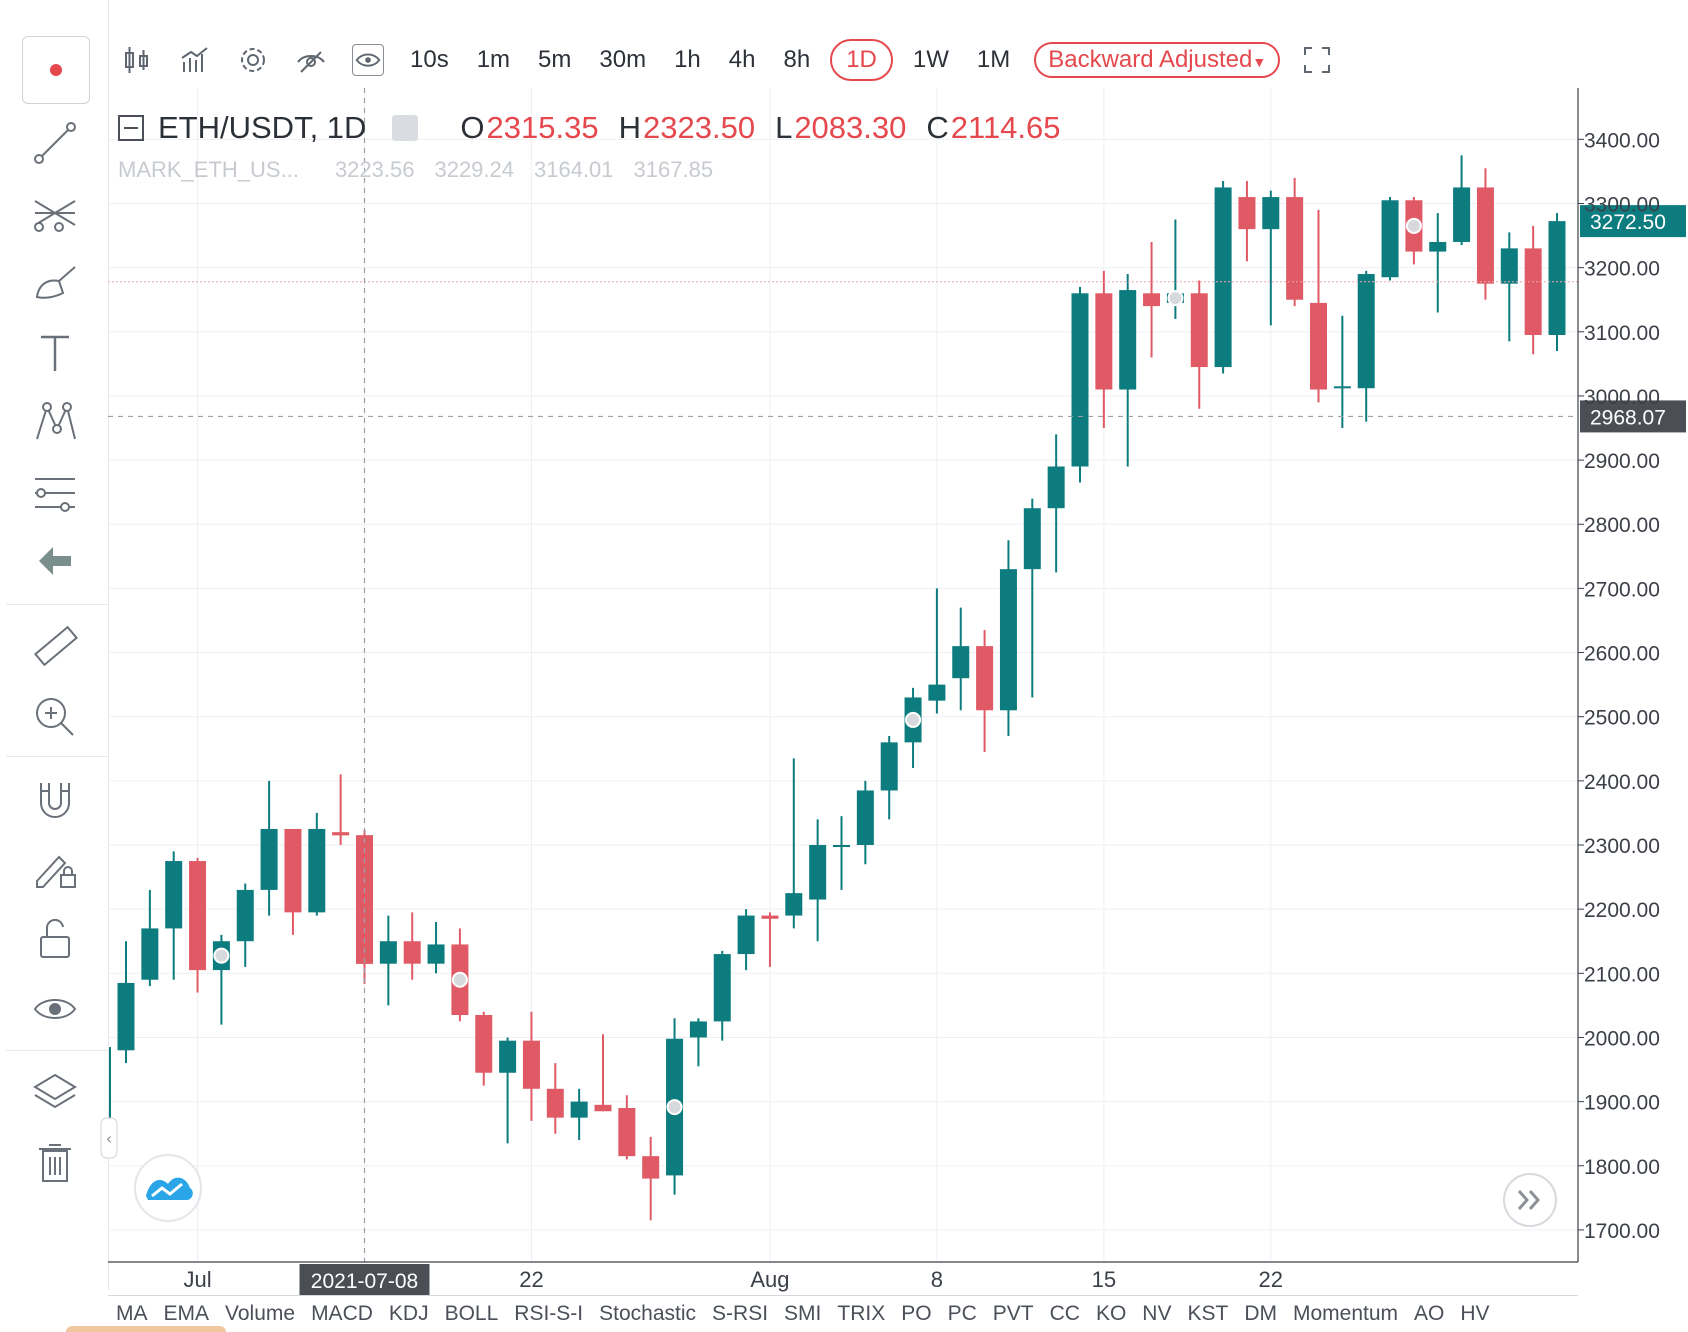  Describe the element at coordinates (55, 1163) in the screenshot. I see `delete-tool` at that location.